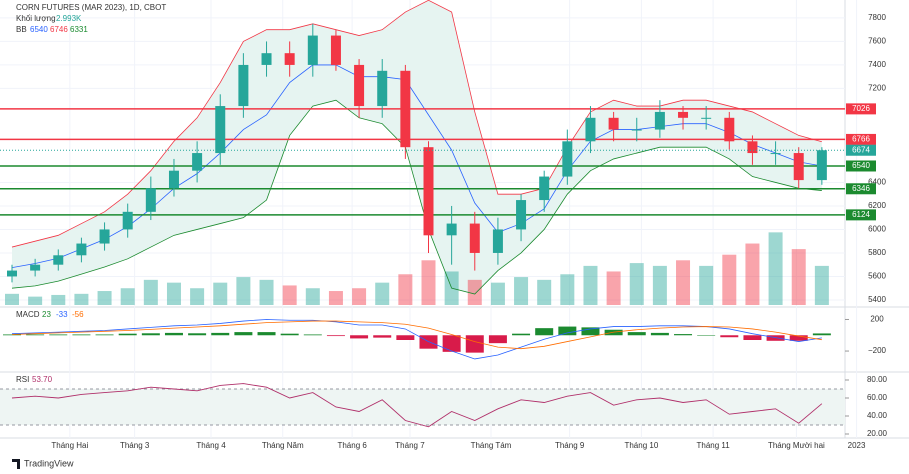 The image size is (909, 474). I want to click on macd-legend-value: -56, so click(78, 314).